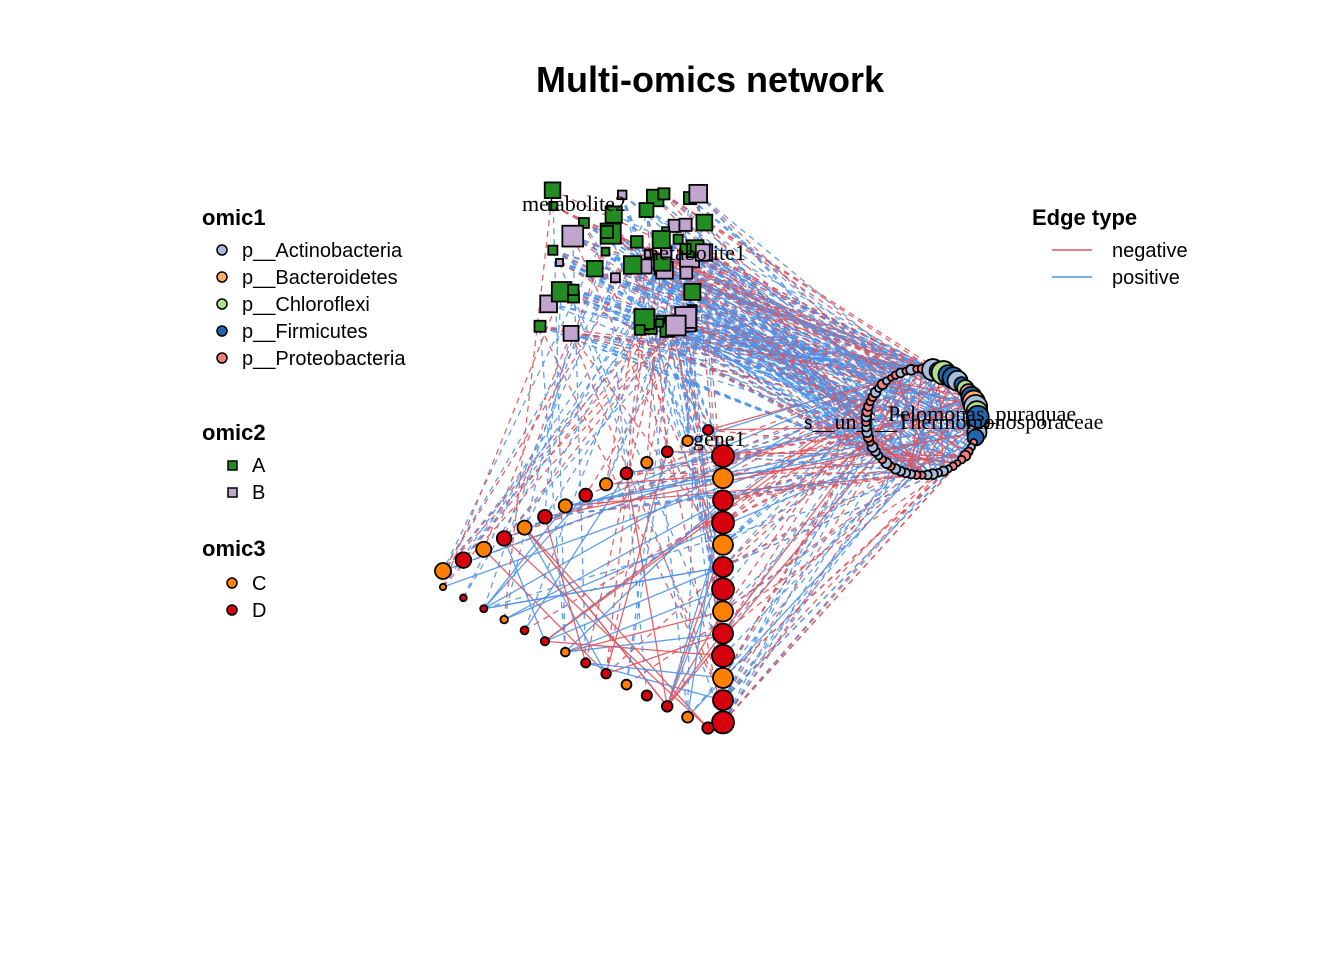 This screenshot has height=960, width=1344. I want to click on legend-omic2-label-1: B, so click(258, 493).